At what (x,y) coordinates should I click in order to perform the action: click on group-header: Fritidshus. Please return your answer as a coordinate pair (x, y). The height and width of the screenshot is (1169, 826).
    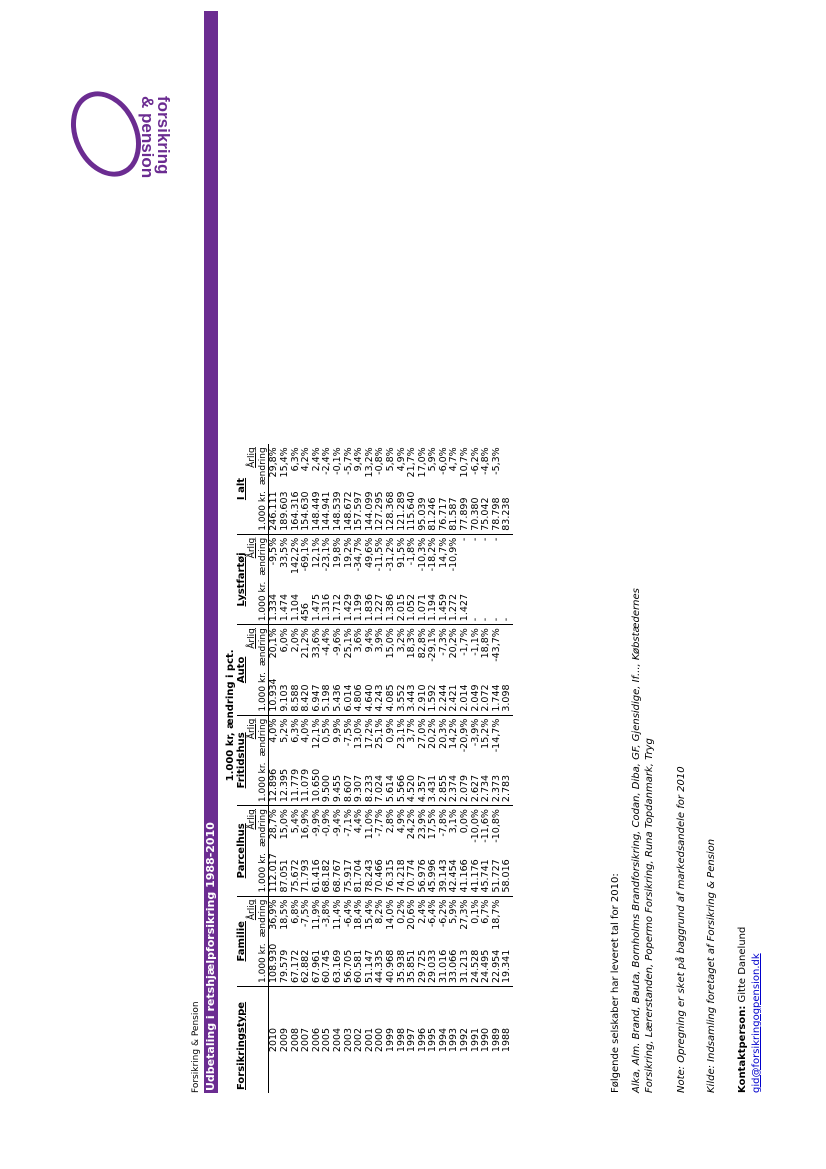
    Looking at the image, I should click on (242, 760).